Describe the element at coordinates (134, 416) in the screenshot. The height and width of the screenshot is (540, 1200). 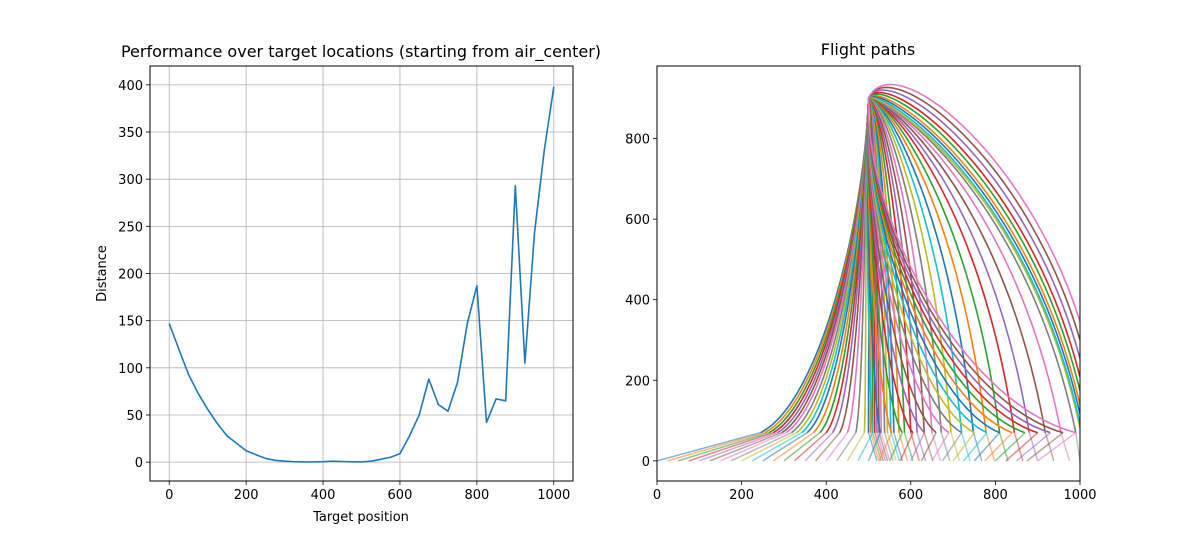
I see `y-tick-label: 50` at that location.